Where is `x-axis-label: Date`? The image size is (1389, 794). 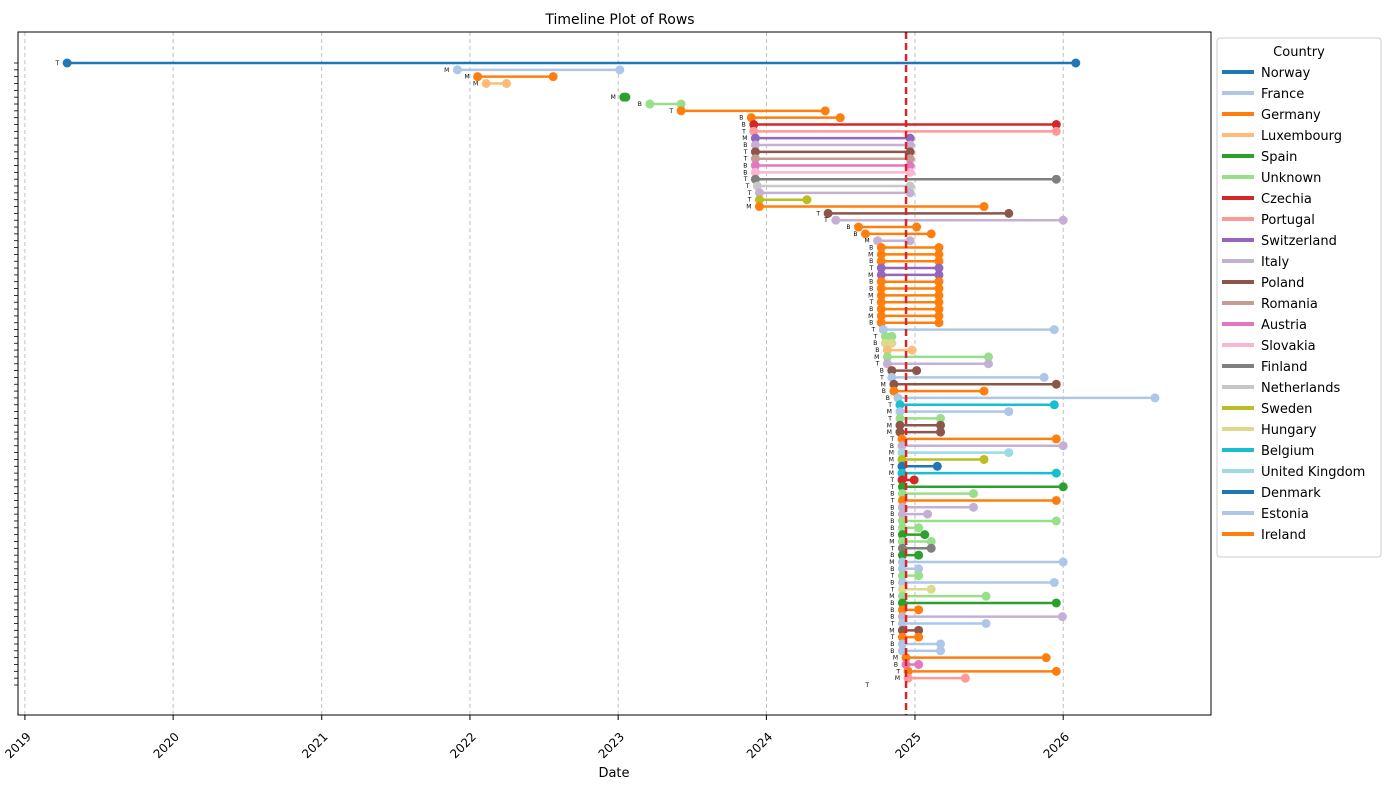
x-axis-label: Date is located at coordinates (613, 773).